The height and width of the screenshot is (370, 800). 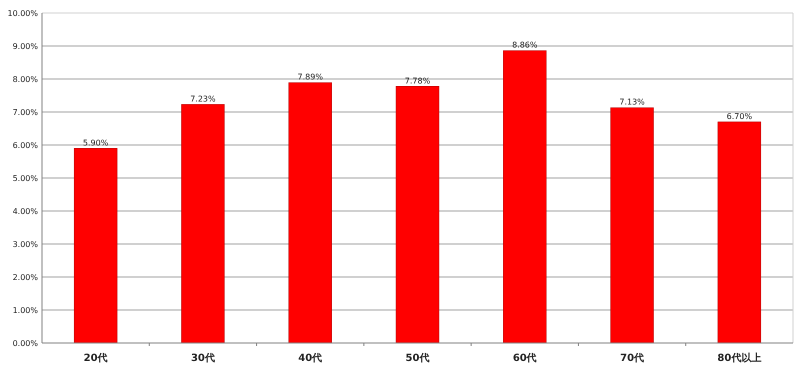 What do you see at coordinates (96, 358) in the screenshot?
I see `x-tick-label: 20代` at bounding box center [96, 358].